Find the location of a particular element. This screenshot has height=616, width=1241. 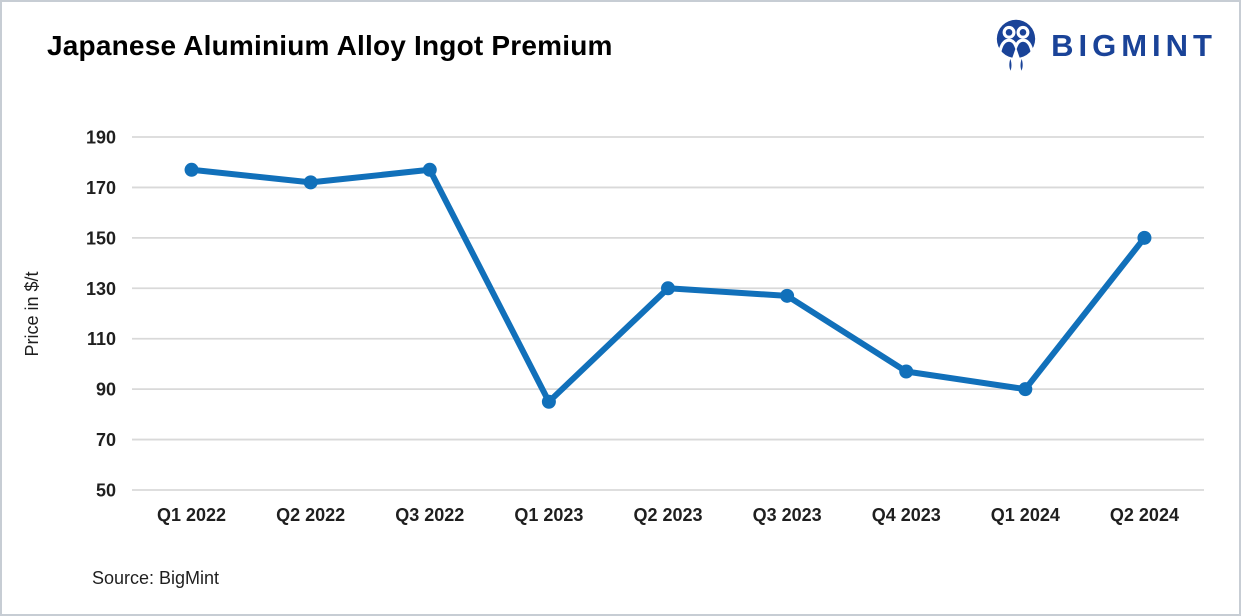

y-tick-label: 50 is located at coordinates (106, 491).